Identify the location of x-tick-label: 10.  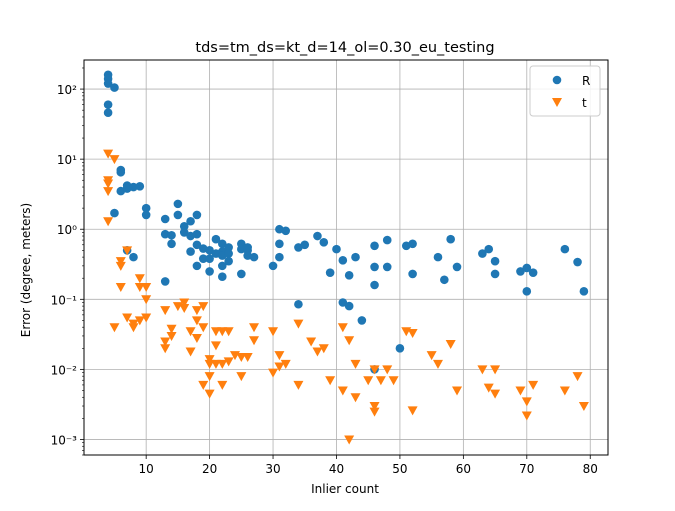
(146, 469).